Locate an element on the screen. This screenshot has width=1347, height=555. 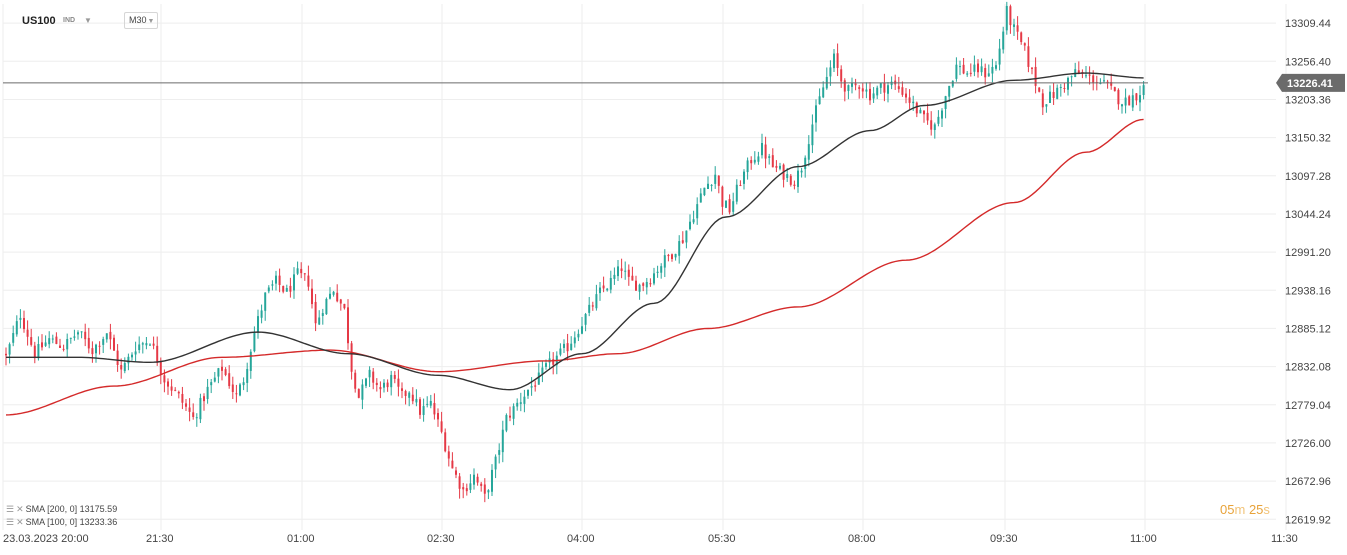
symbol-label: US100 is located at coordinates (39, 21).